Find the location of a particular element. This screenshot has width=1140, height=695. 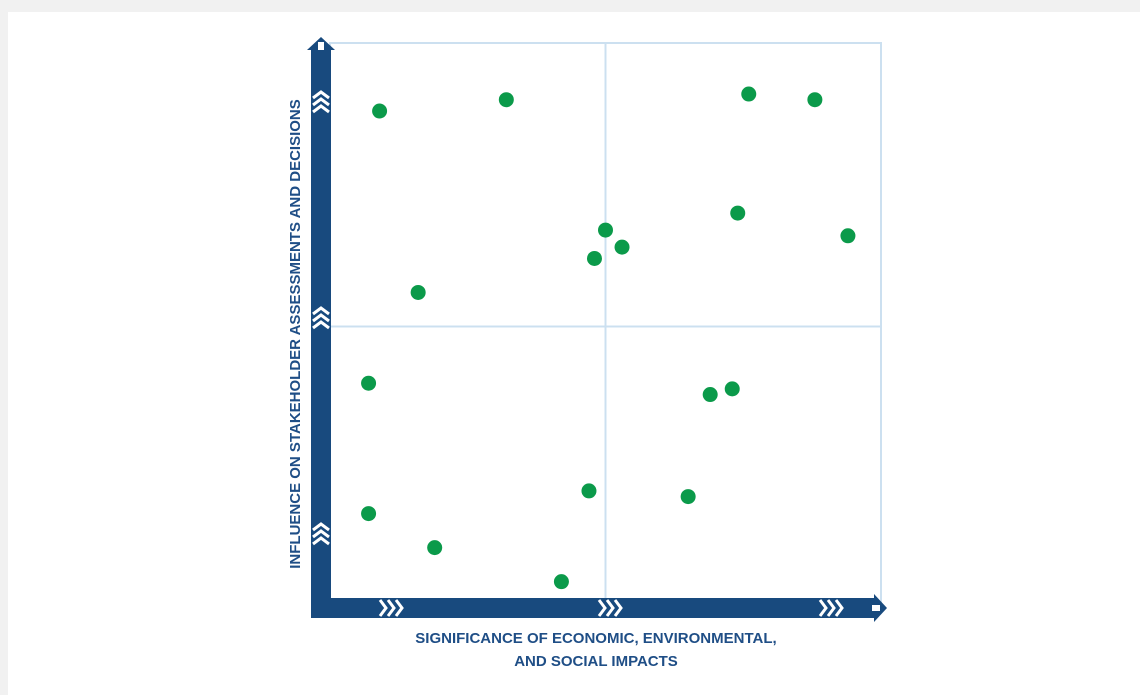

x-axis is located at coordinates (599, 608).